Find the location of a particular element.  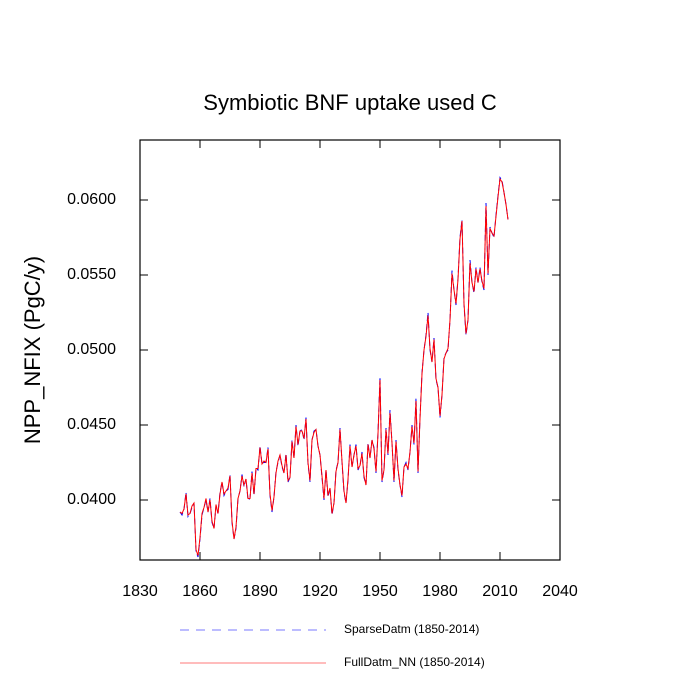

x-tick-label: 1890 is located at coordinates (260, 591).